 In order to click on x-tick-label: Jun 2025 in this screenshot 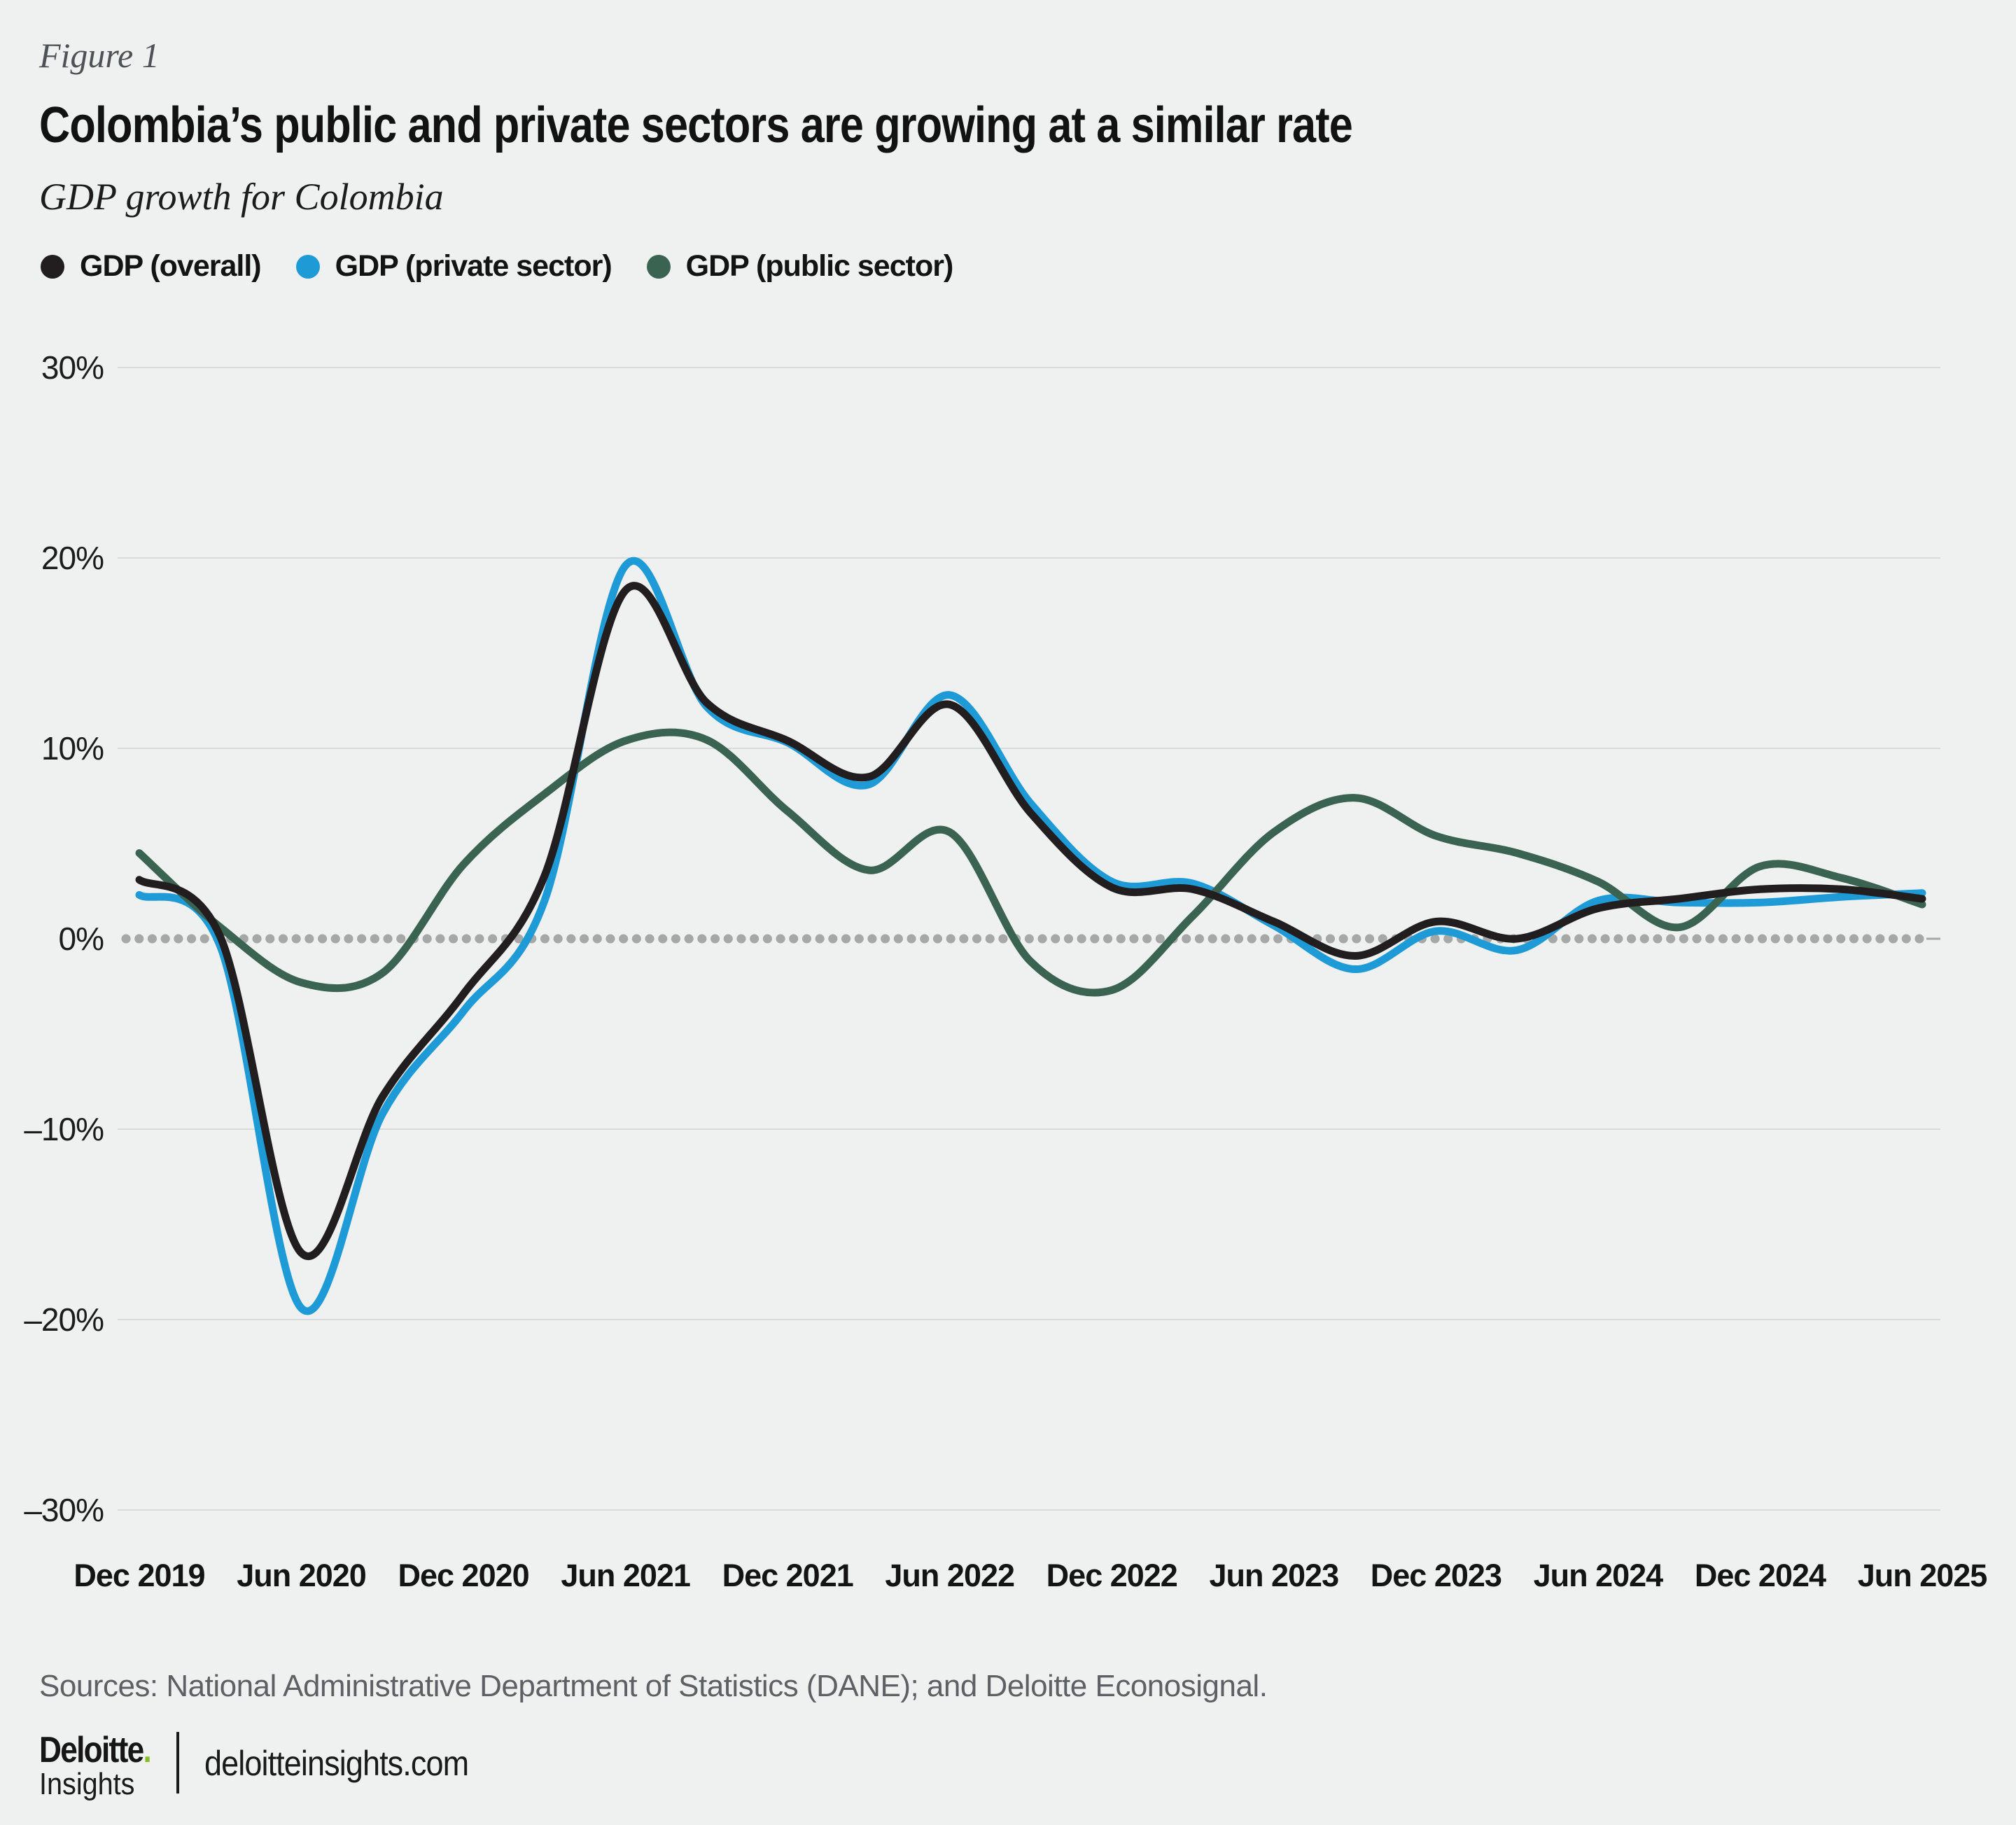, I will do `click(1922, 1575)`.